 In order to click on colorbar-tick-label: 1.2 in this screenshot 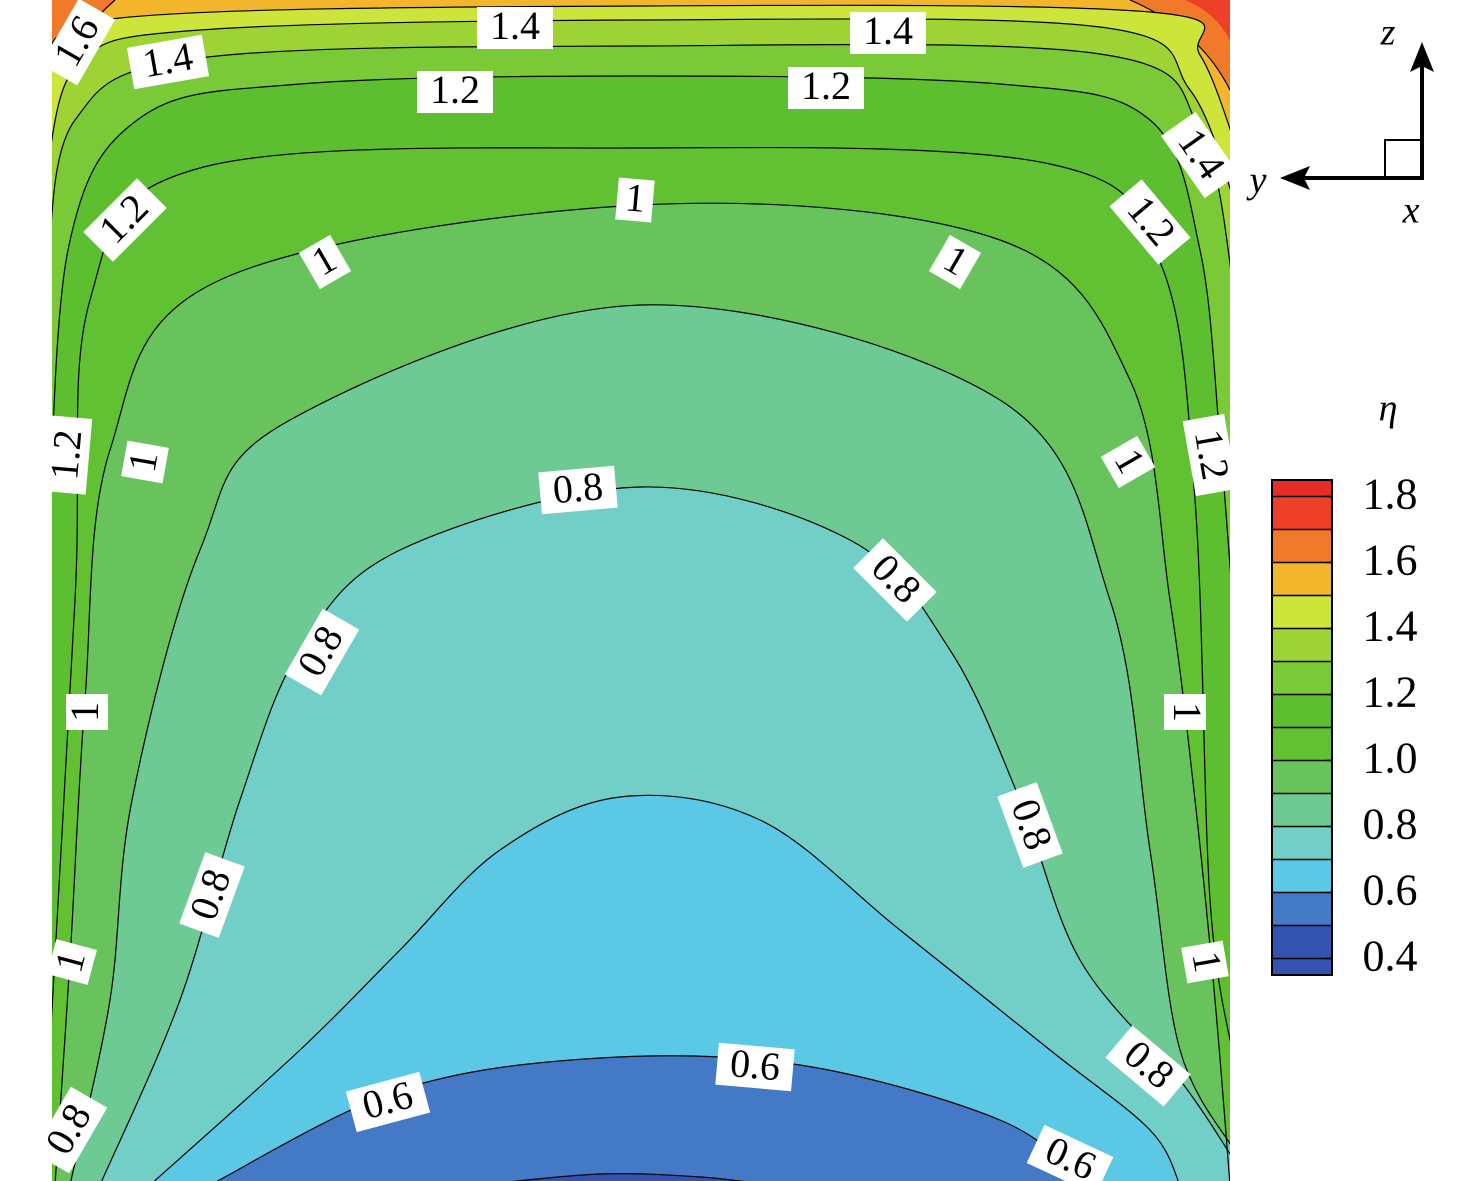, I will do `click(1390, 692)`.